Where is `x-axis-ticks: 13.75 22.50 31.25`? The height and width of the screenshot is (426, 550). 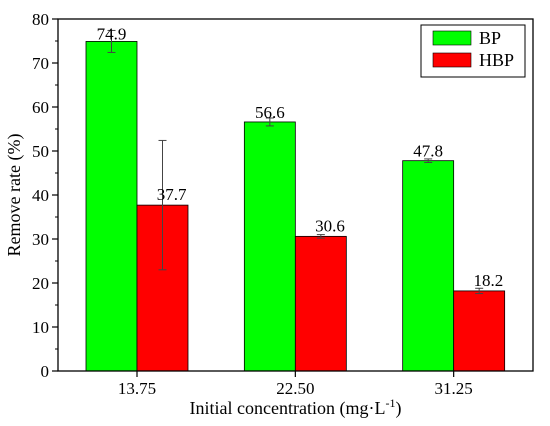
x-axis-ticks: 13.75 22.50 31.25 is located at coordinates (295, 384).